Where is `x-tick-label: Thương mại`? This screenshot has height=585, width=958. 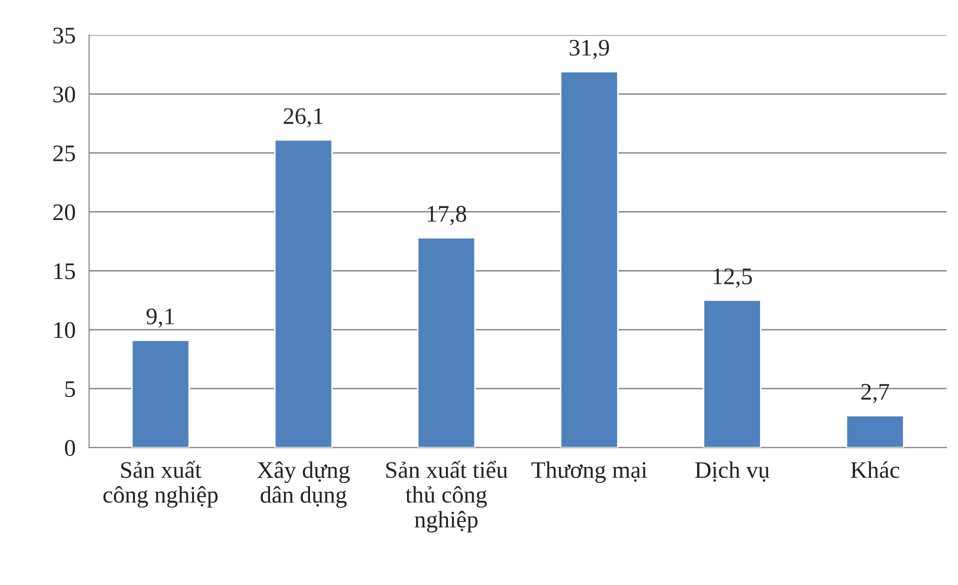
x-tick-label: Thương mại is located at coordinates (589, 472).